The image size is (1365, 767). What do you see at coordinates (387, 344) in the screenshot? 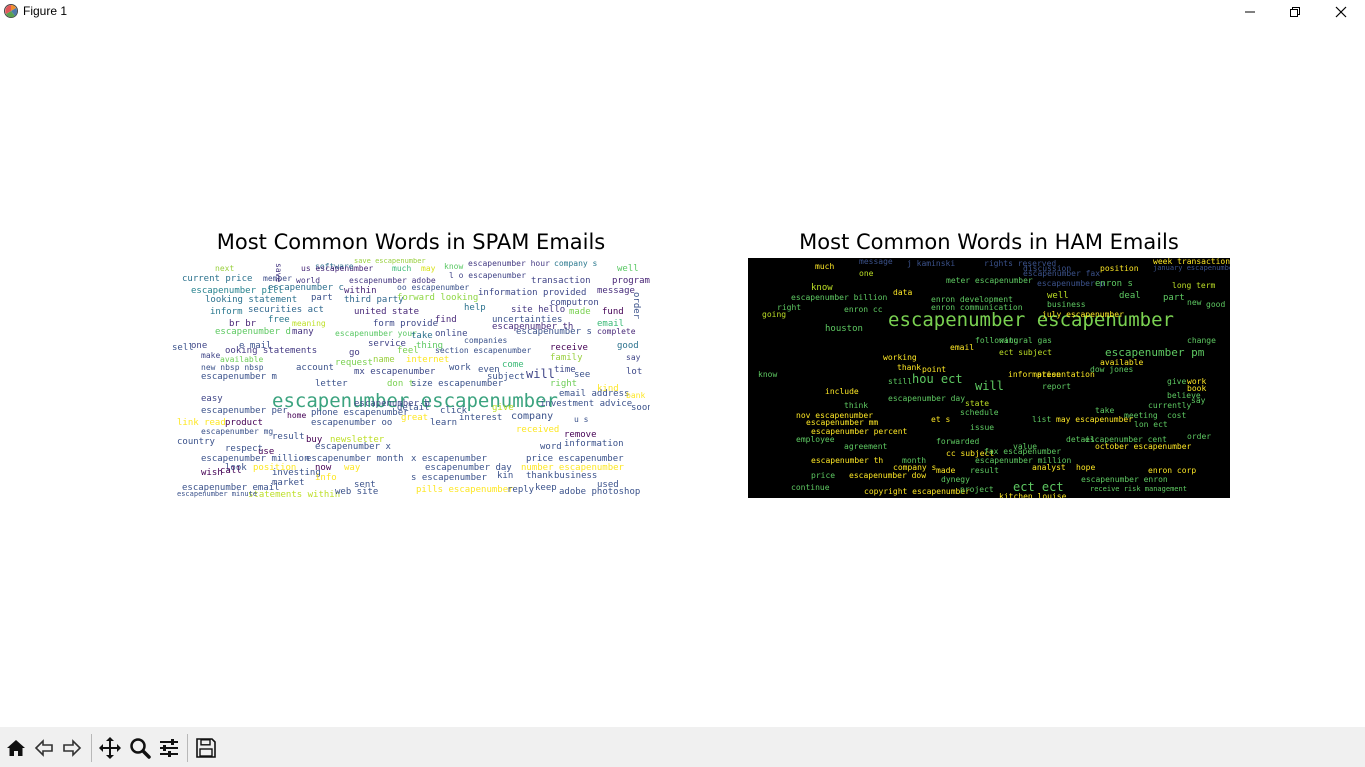
I see `spam-cloud-word: service` at bounding box center [387, 344].